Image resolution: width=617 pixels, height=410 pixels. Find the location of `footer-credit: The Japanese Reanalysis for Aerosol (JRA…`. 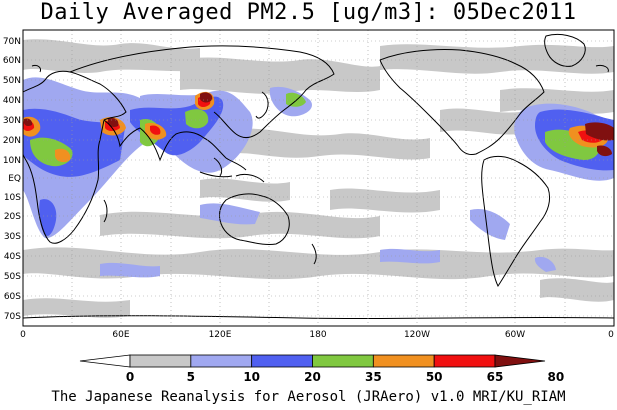

footer-credit: The Japanese Reanalysis for Aerosol (JRA… is located at coordinates (308, 397).